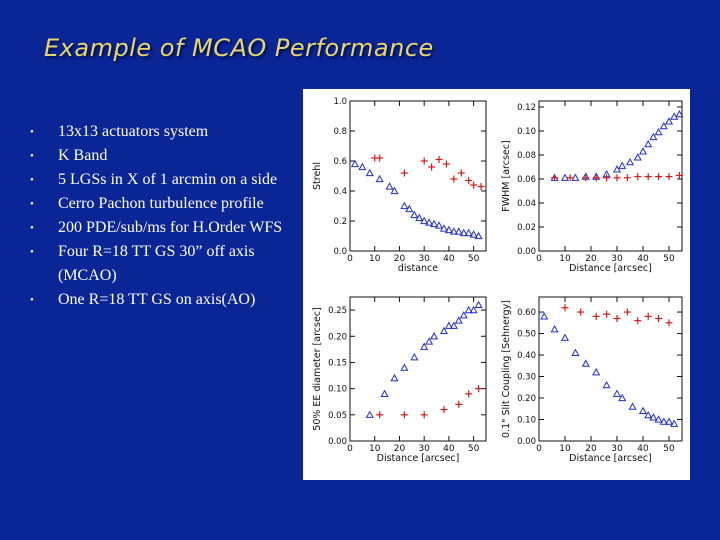  What do you see at coordinates (337, 363) in the screenshot?
I see `y-tick-label: 0.15` at bounding box center [337, 363].